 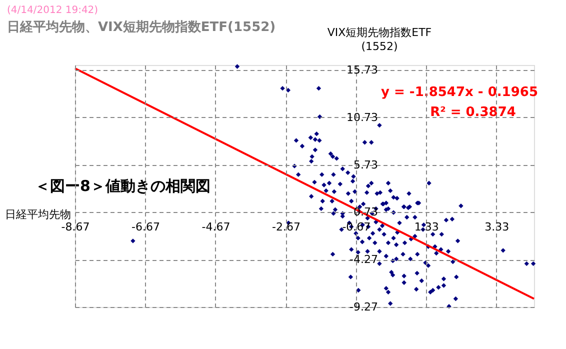 I want to click on y-tick-label: -9.27, so click(x=364, y=307).